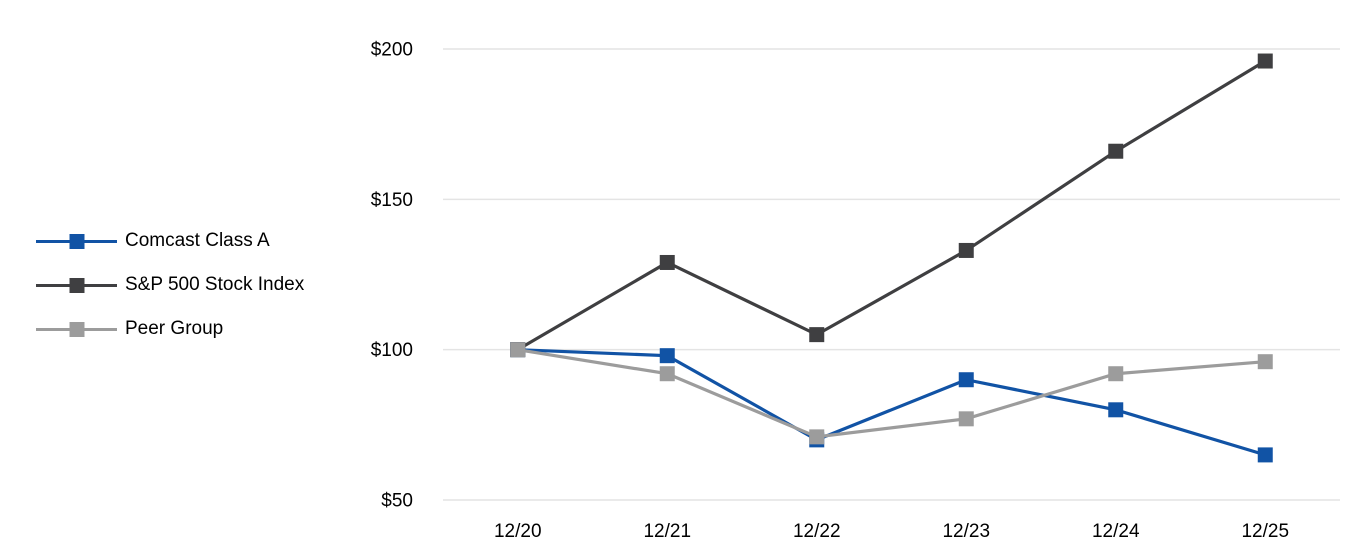  I want to click on legend-marker-comcast-icon, so click(76, 241).